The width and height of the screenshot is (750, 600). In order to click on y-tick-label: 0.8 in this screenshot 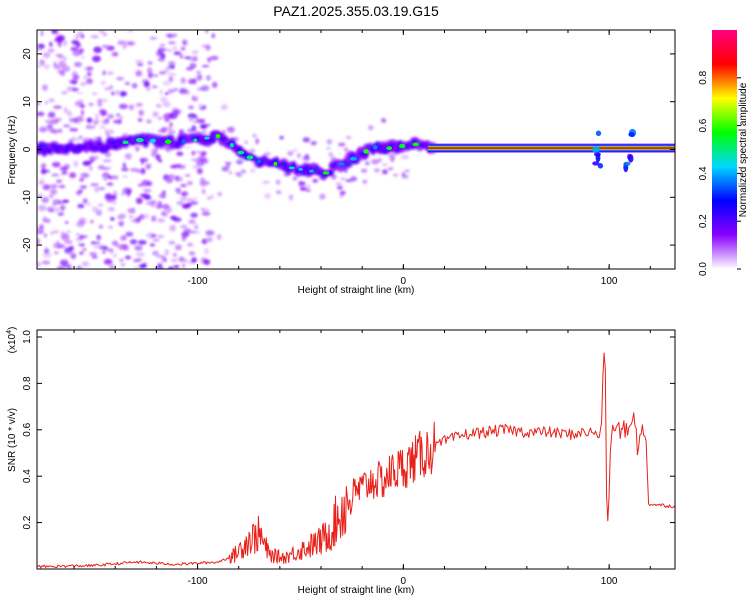, I will do `click(27, 383)`.